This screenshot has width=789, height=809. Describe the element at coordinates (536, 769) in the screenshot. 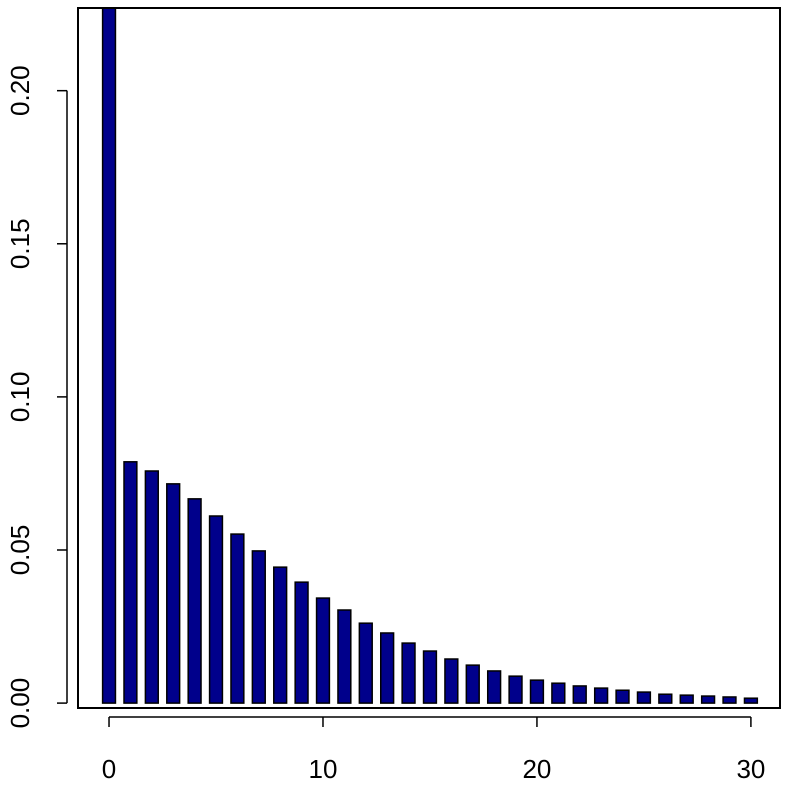

I see `x-tick-label: 20` at that location.